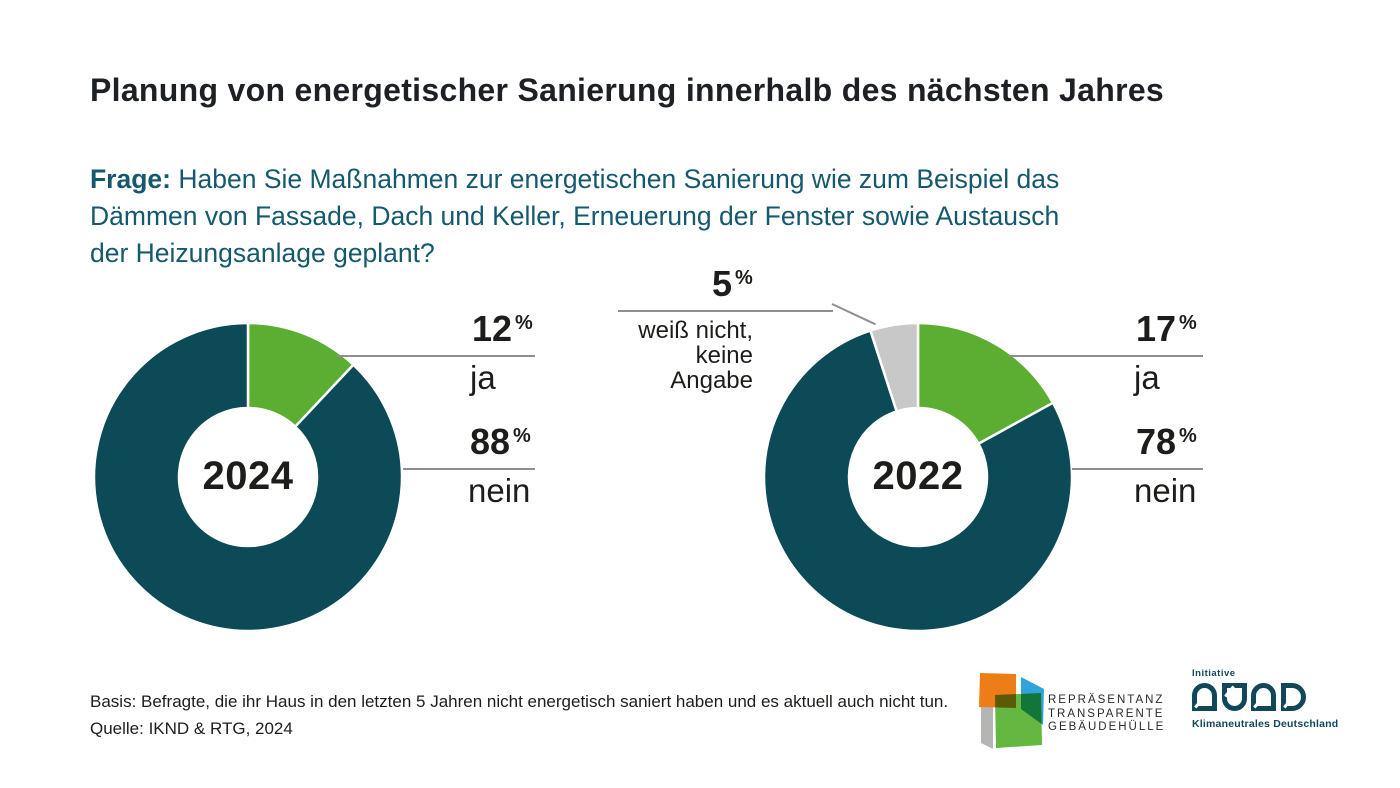  I want to click on donut-slice-ja, so click(985, 383).